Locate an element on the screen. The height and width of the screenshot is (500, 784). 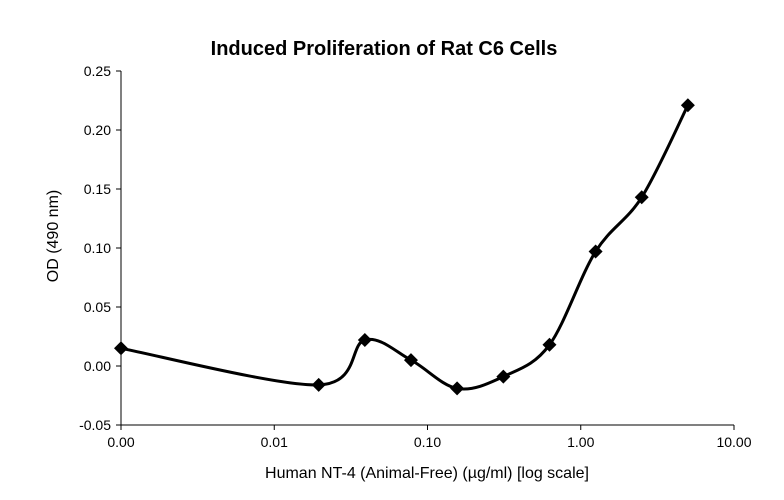
y-tick-label: 0.10 is located at coordinates (97, 248).